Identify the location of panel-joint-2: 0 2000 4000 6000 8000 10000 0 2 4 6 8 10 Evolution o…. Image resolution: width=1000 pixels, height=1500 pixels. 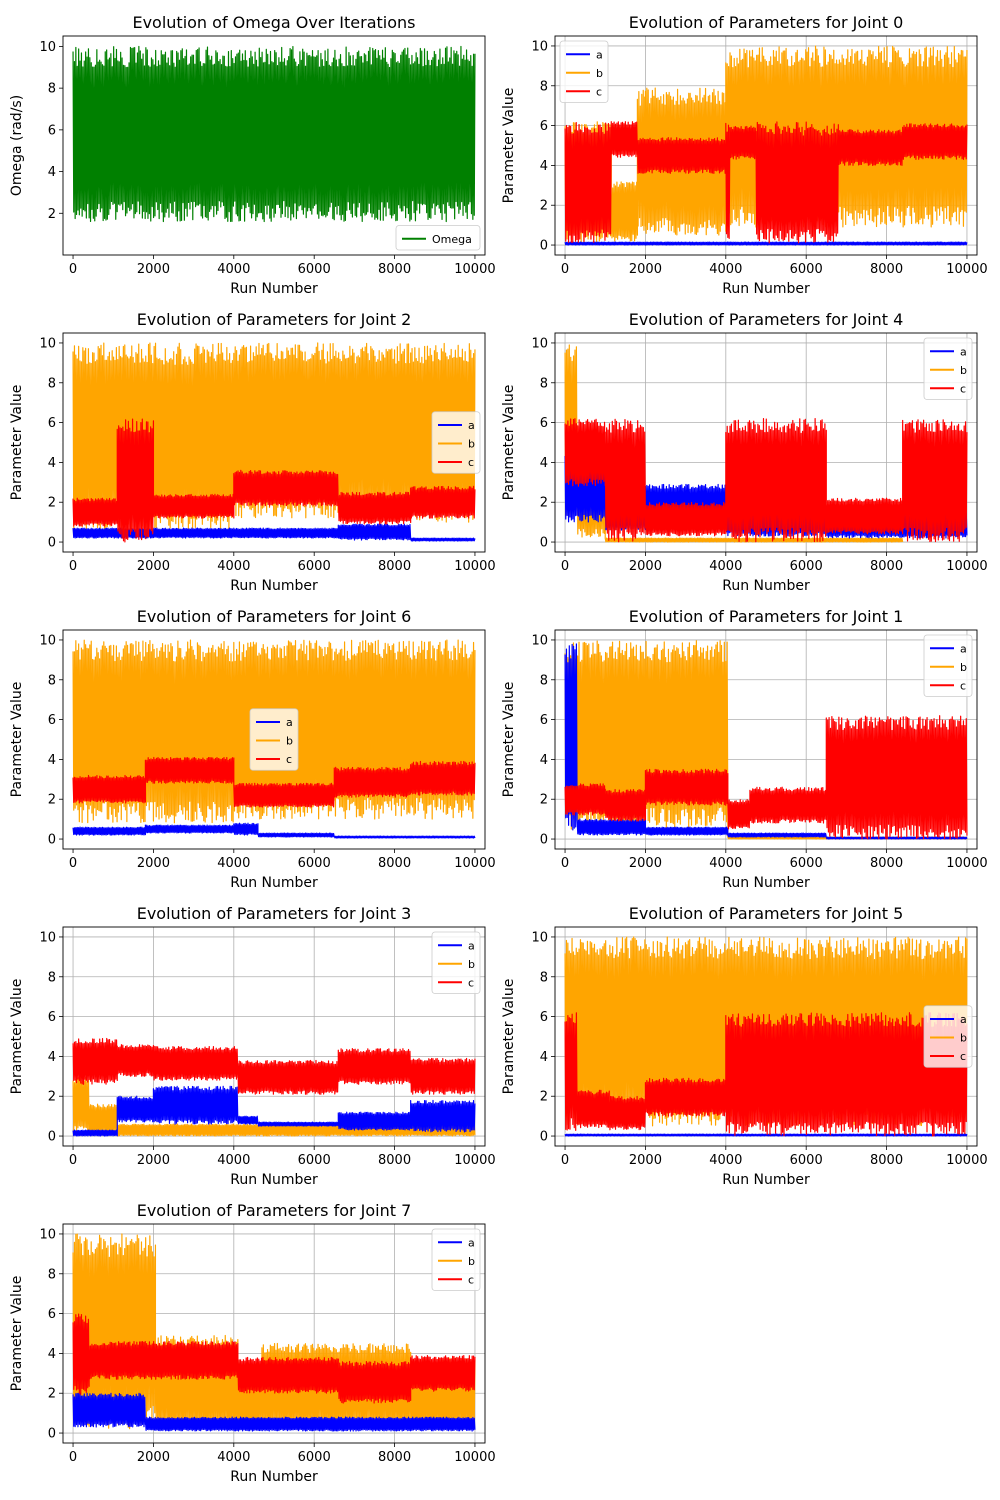
(252, 452).